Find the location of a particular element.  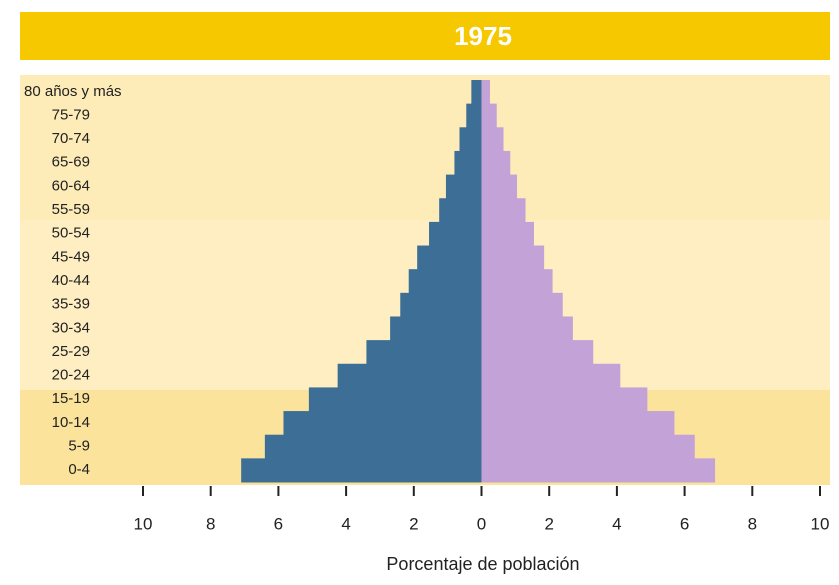

y-tick-label: 25-29 is located at coordinates (71, 351).